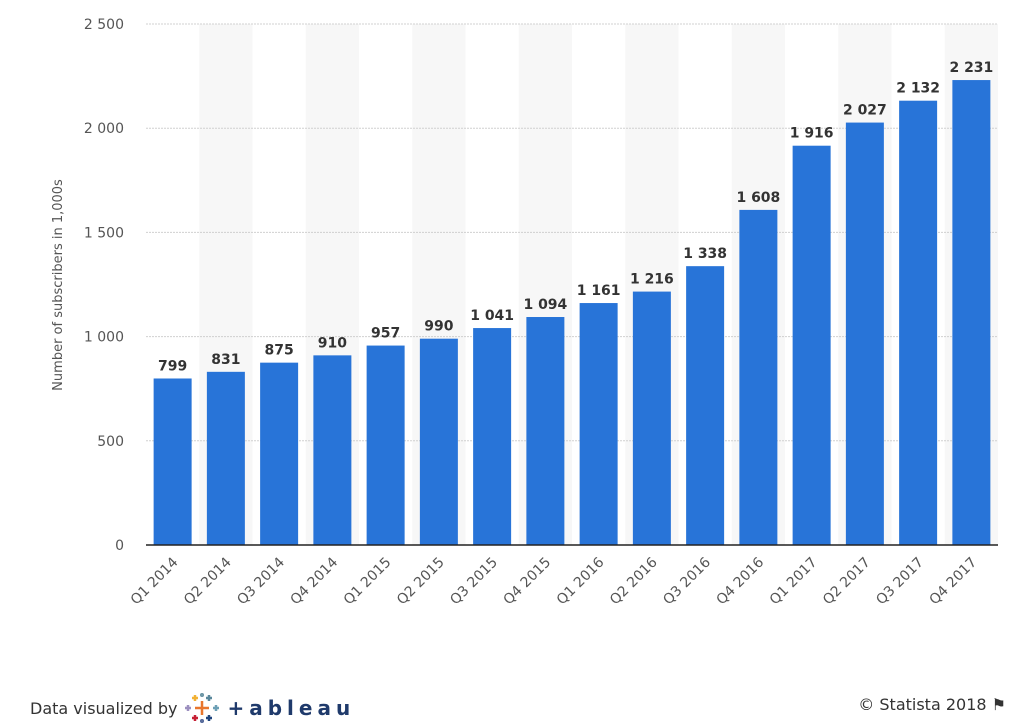 The height and width of the screenshot is (726, 1024). Describe the element at coordinates (155, 581) in the screenshot. I see `x-tick-label: Q1 2014` at that location.